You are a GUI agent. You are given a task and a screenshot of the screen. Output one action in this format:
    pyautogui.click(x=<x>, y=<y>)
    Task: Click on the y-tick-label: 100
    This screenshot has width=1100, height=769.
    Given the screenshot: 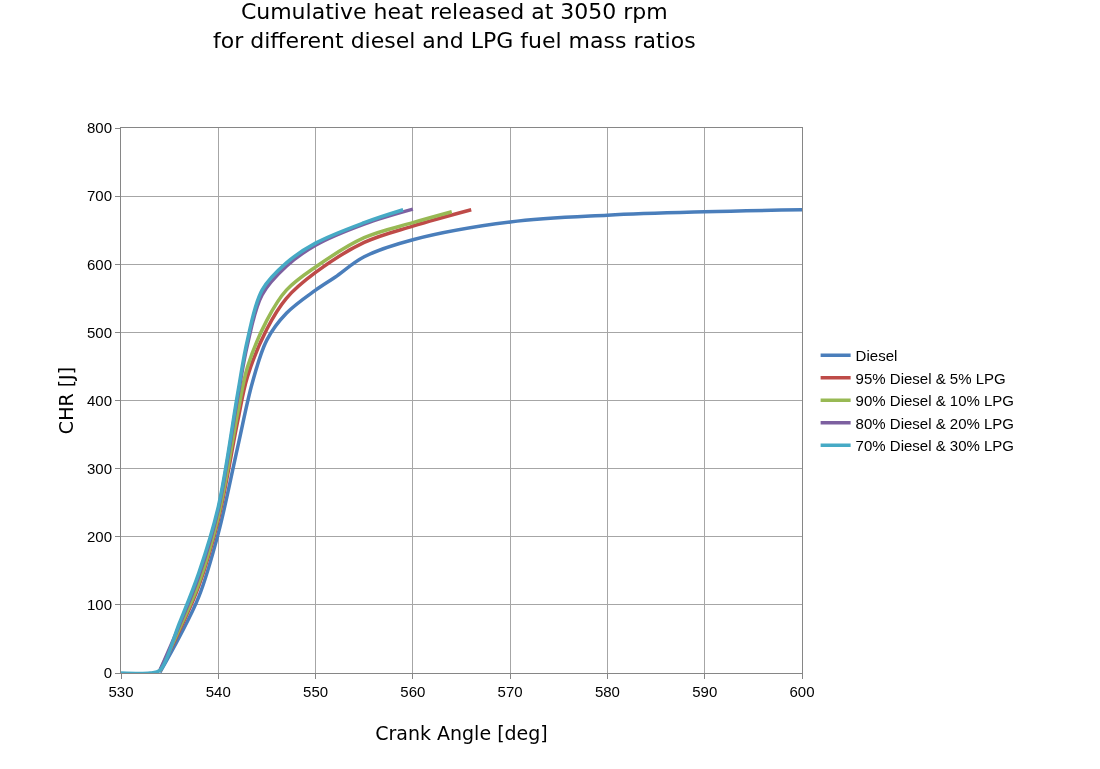 What is the action you would take?
    pyautogui.click(x=99, y=605)
    